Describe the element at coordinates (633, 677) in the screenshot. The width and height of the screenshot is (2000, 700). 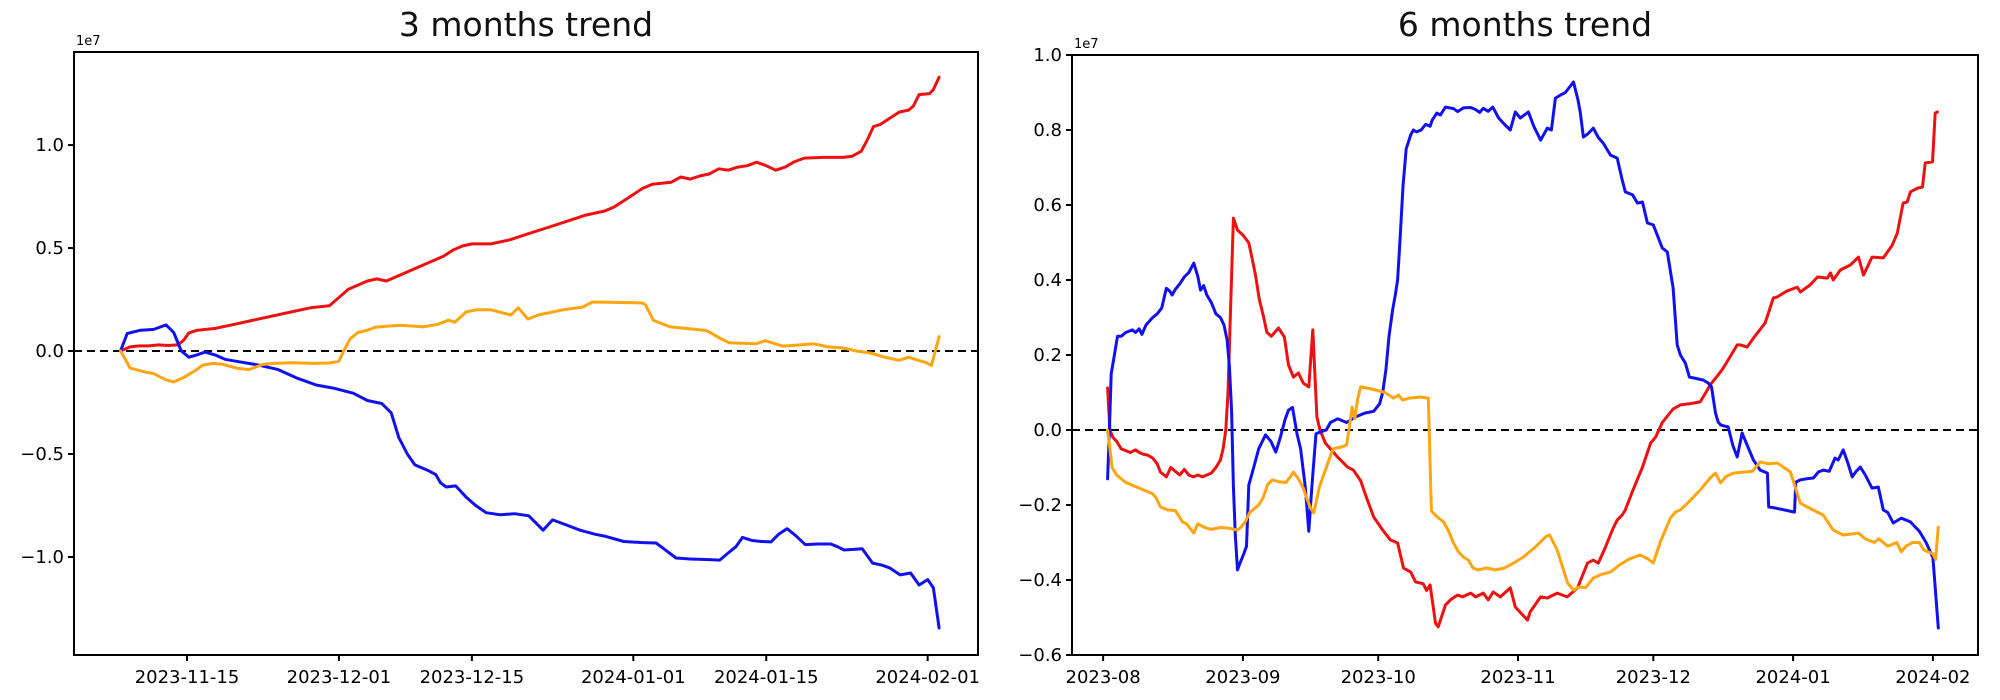
I see `x-tick-label: 2024-01-01` at that location.